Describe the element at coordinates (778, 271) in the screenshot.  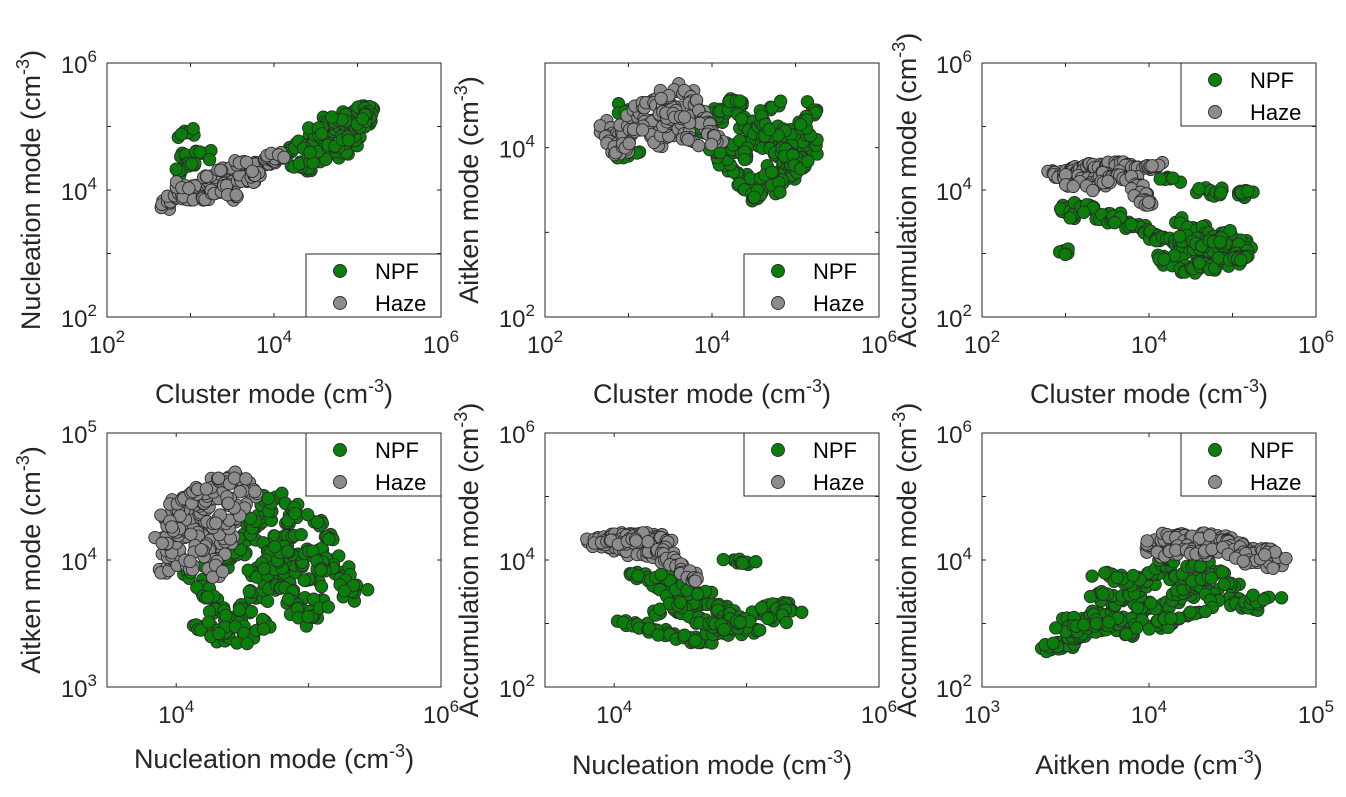
I see `legend-marker-npf` at that location.